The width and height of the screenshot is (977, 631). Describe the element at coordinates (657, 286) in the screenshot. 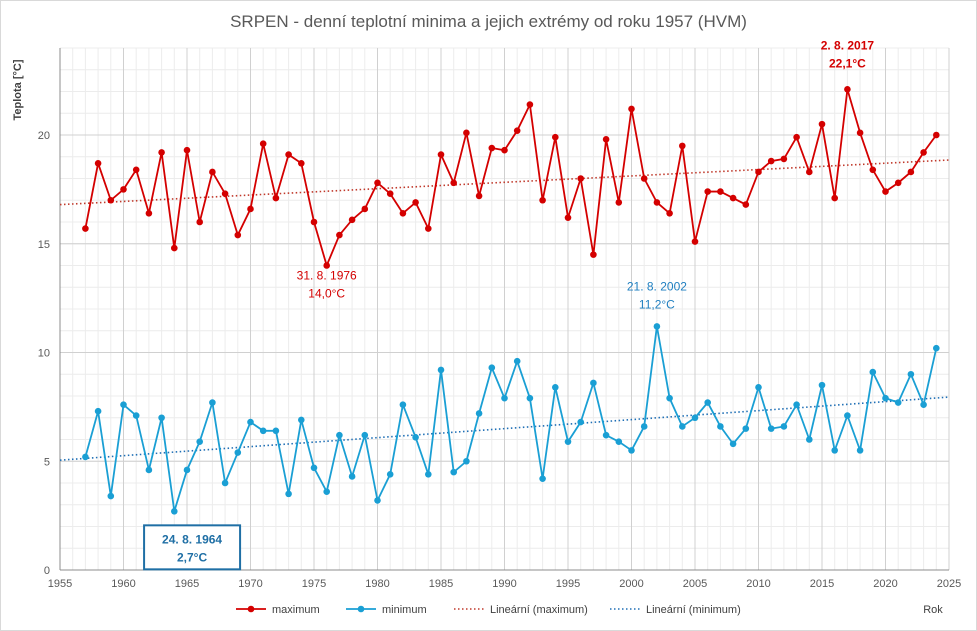

I see `annotation-date: 21. 8. 2002` at that location.